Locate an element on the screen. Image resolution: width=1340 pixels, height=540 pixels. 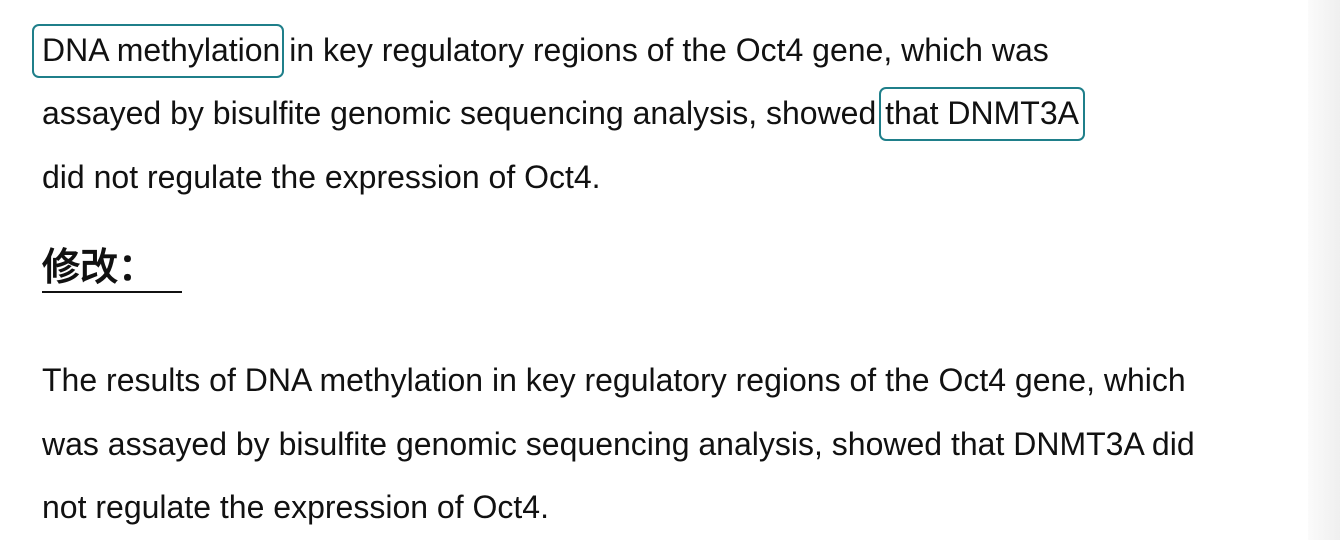
revision-heading: 修改： is located at coordinates (112, 268).